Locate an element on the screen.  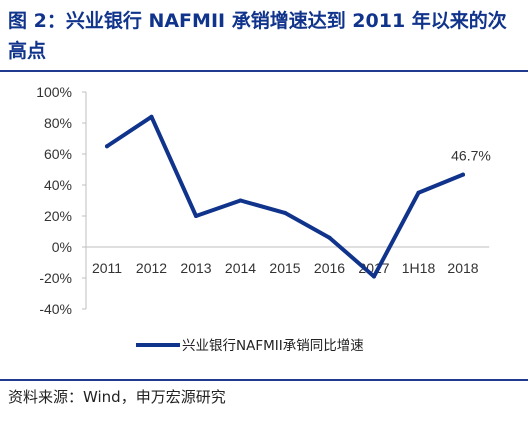
x-tick-label: 2016 is located at coordinates (329, 268).